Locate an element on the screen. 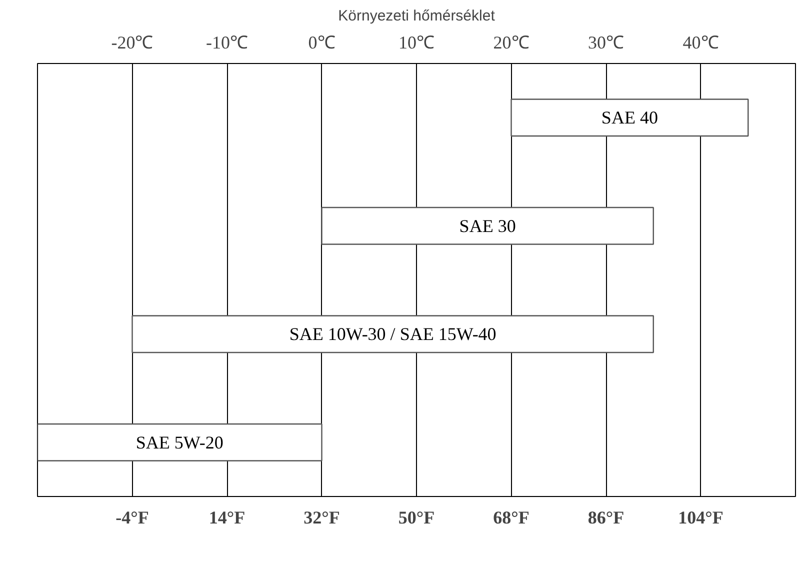  y-tick-label: SAE 40 is located at coordinates (629, 118).